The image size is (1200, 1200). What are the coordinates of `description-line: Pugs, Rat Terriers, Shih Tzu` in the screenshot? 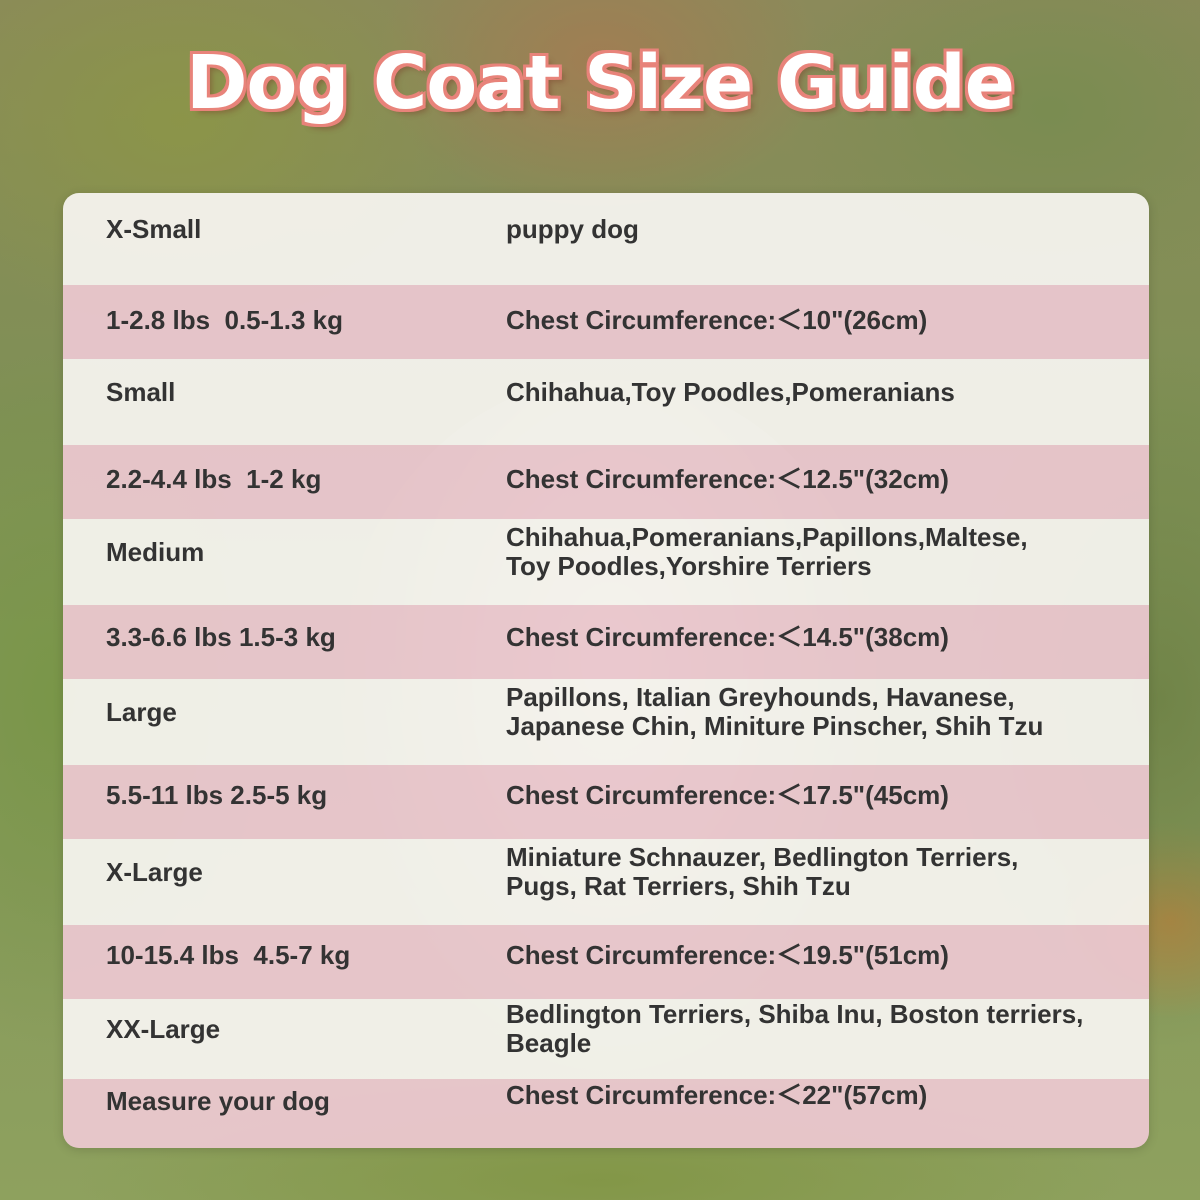 It's located at (678, 886).